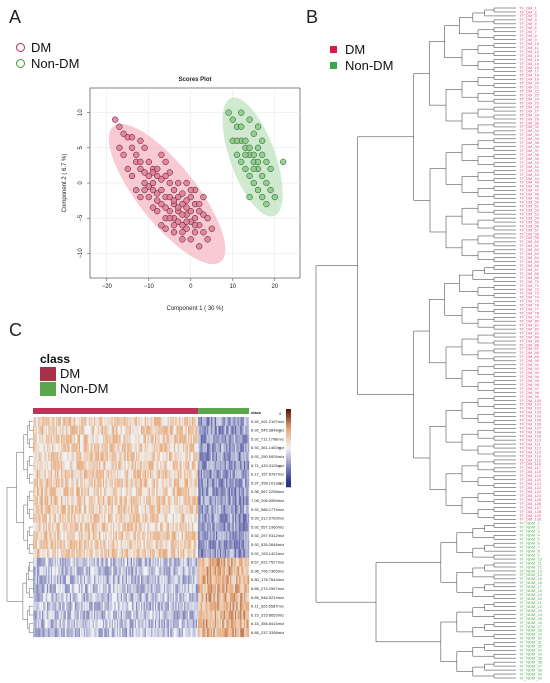  Describe the element at coordinates (529, 281) in the screenshot. I see `dendrogram-leaf-label: TF_DM_70` at that location.